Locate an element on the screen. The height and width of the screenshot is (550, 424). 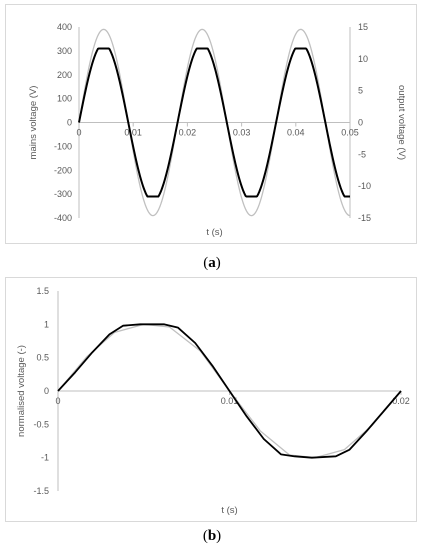
y-tick-label: -200 is located at coordinates (63, 170).